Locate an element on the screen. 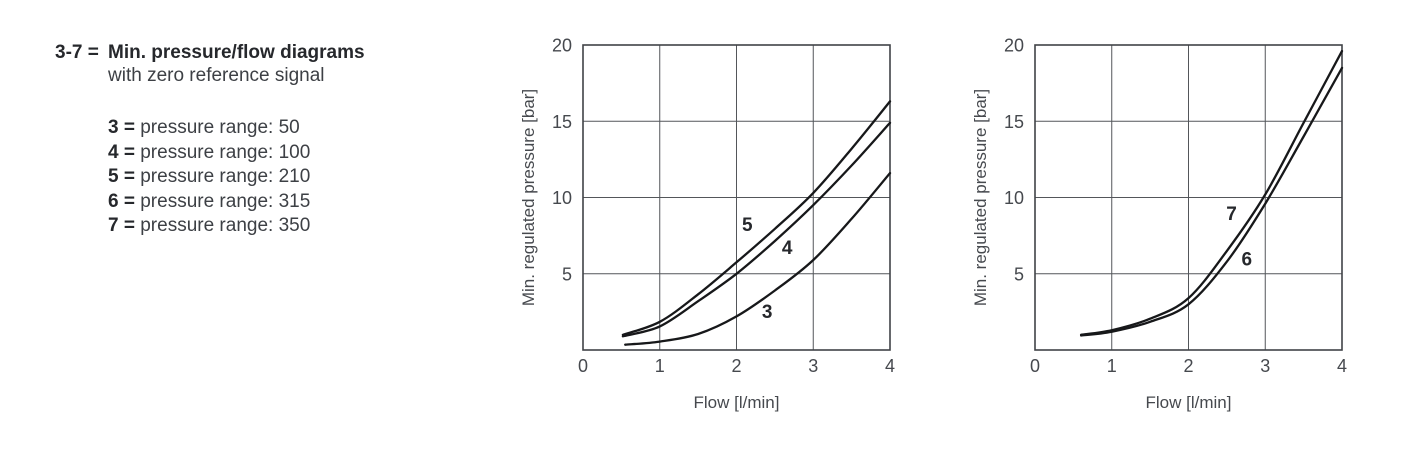 The height and width of the screenshot is (470, 1414). legend-title-row: 3-7 = Min. pressure/flow diagrams is located at coordinates (210, 52).